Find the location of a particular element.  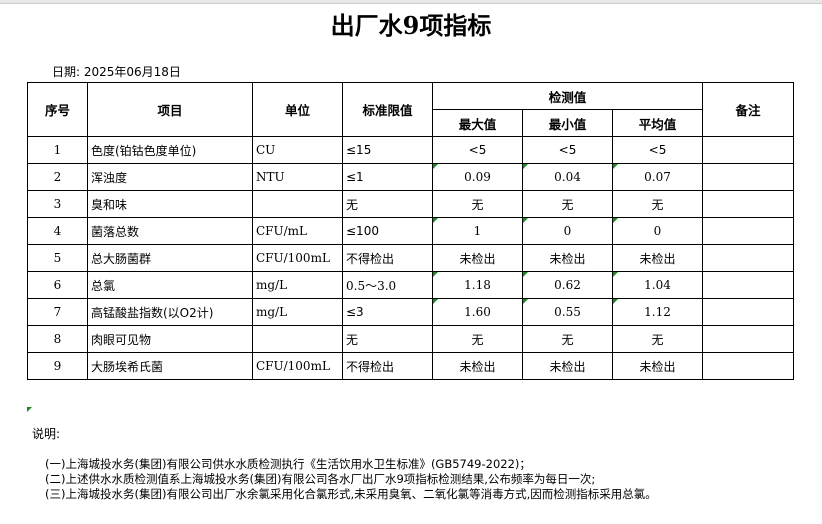

table-row: 8 肉眼可见物无无无无 is located at coordinates (410, 339).